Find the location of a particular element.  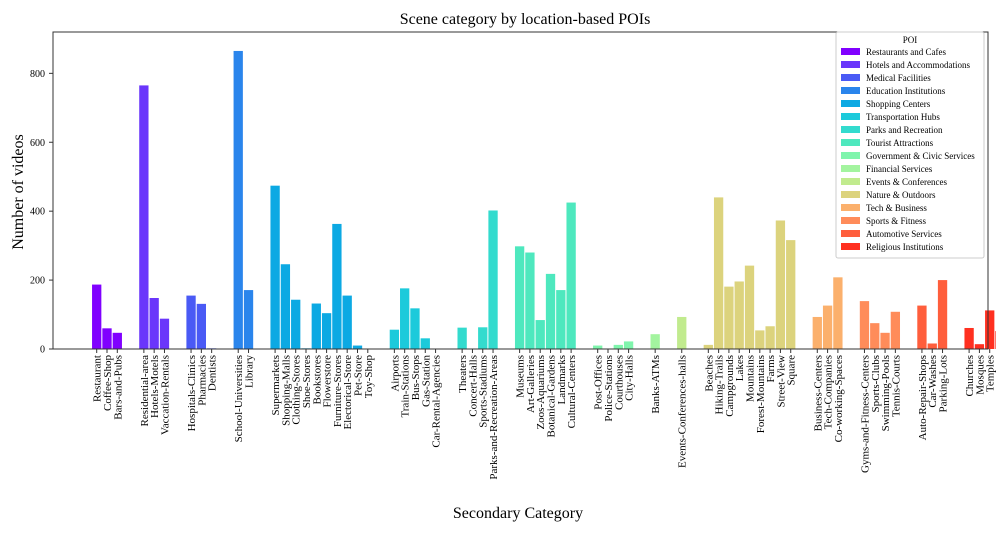

bar-business-centers is located at coordinates (817, 333).